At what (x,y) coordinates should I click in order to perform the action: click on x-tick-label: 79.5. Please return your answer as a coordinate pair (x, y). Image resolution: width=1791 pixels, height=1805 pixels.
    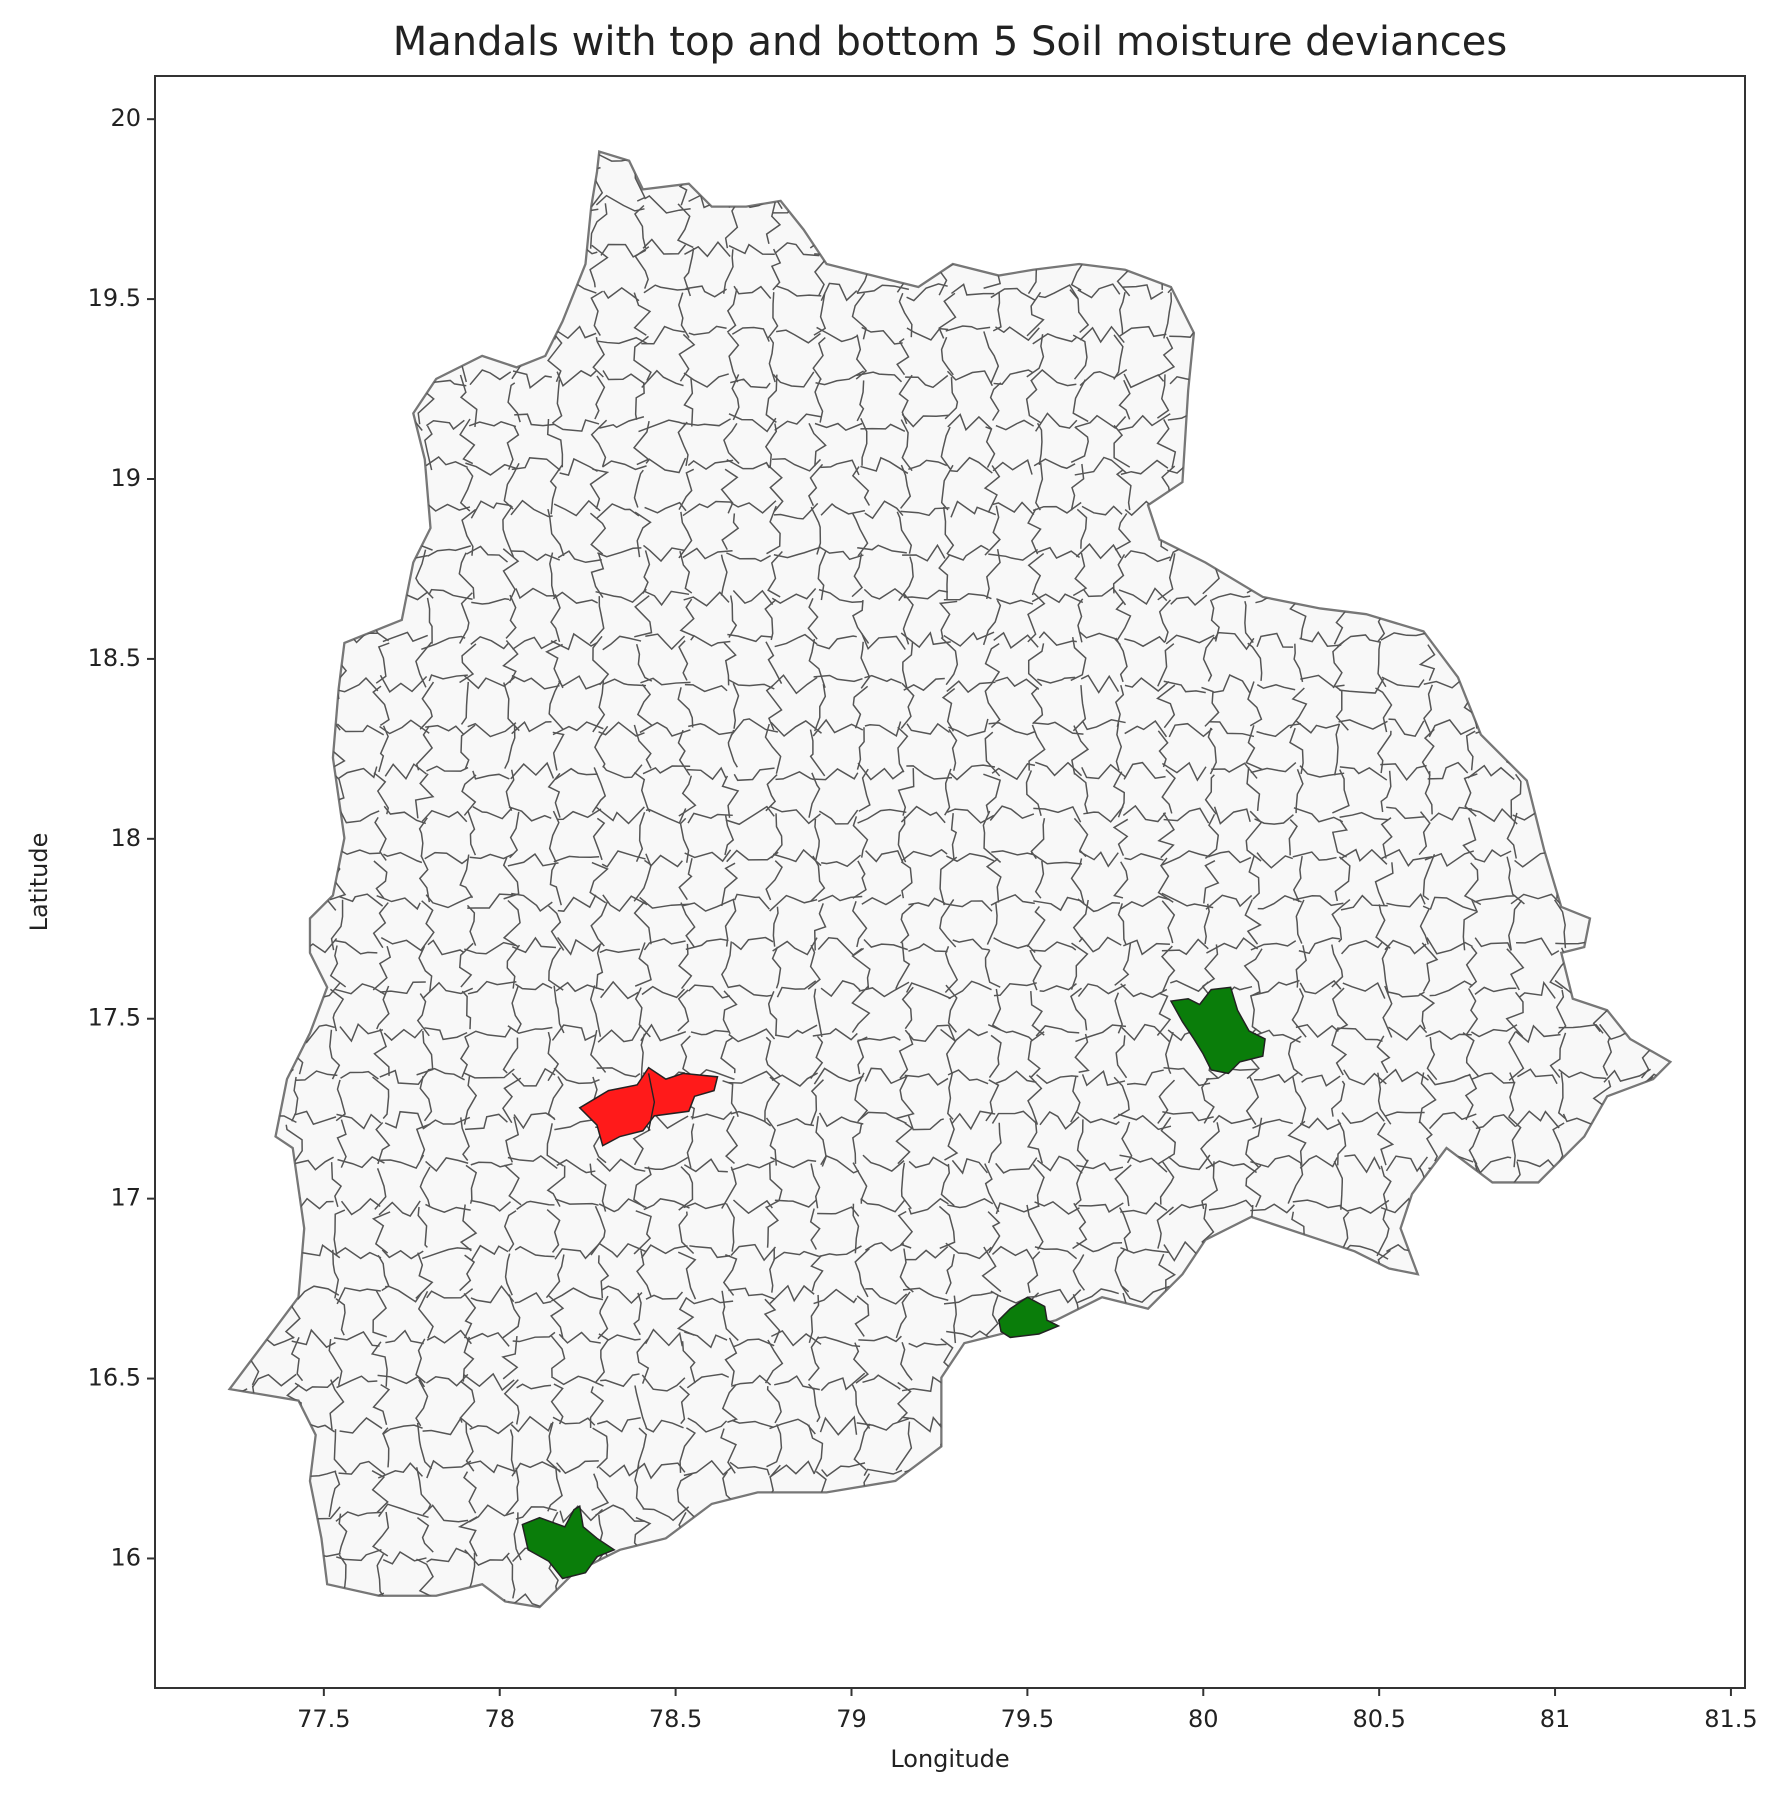
    Looking at the image, I should click on (1027, 1719).